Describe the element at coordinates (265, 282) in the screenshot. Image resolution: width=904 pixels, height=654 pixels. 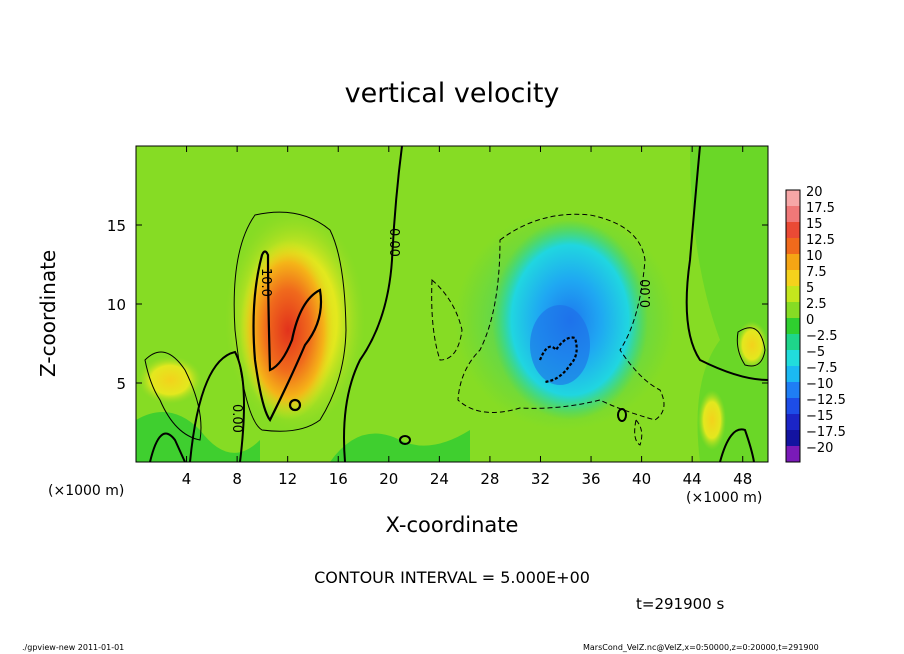
I see `contour-label: 10.0` at that location.